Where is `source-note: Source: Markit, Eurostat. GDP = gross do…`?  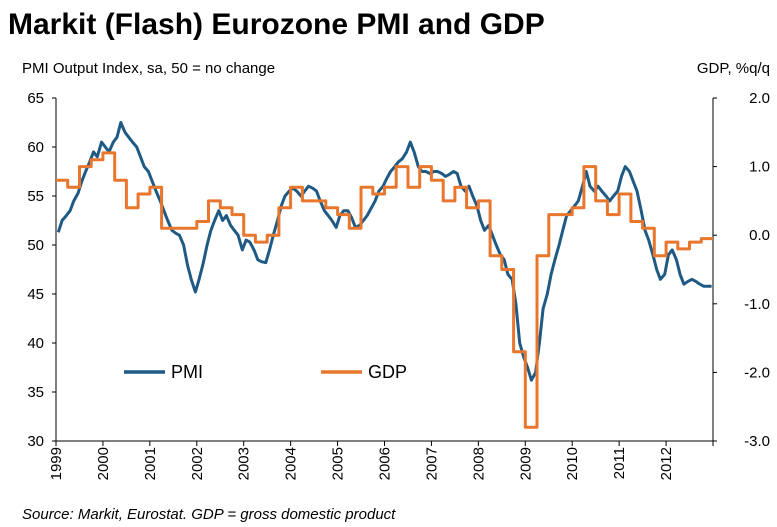 source-note: Source: Markit, Eurostat. GDP = gross do… is located at coordinates (209, 514).